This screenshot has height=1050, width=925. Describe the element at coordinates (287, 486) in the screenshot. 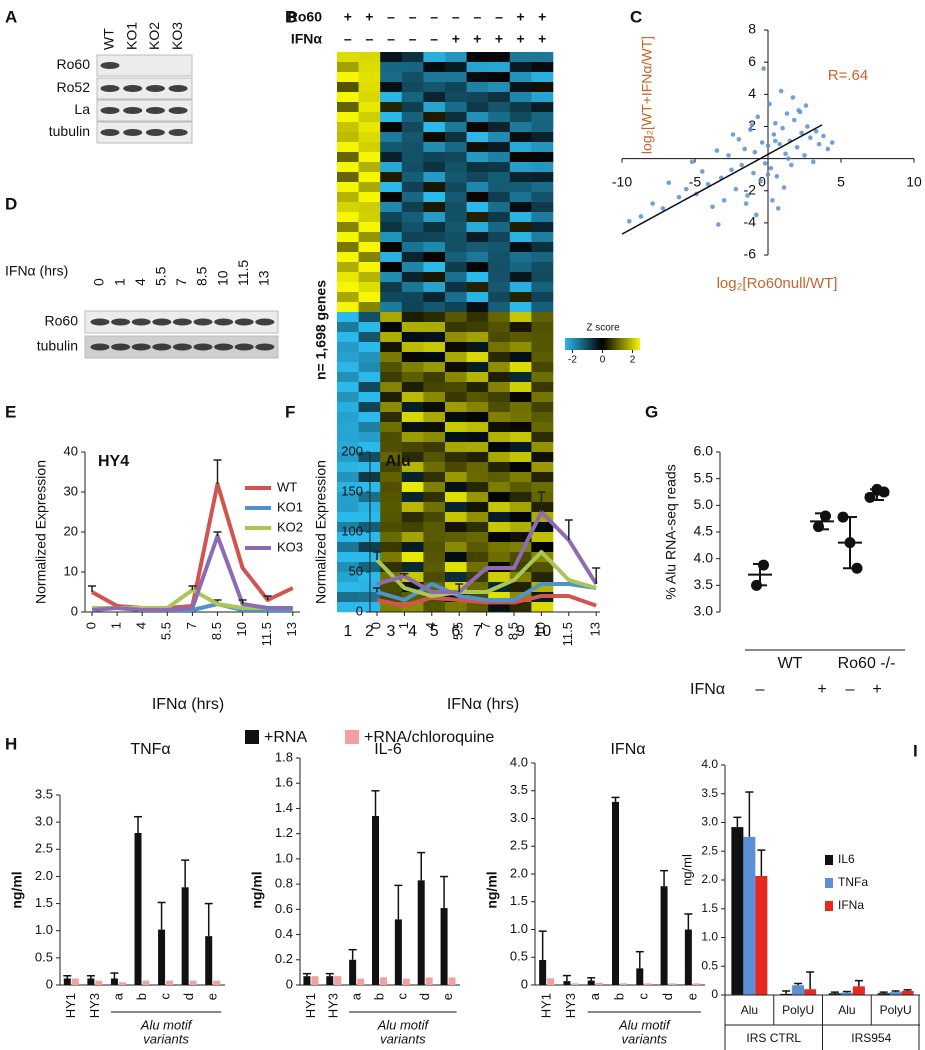

I see `legend-label: WT` at that location.